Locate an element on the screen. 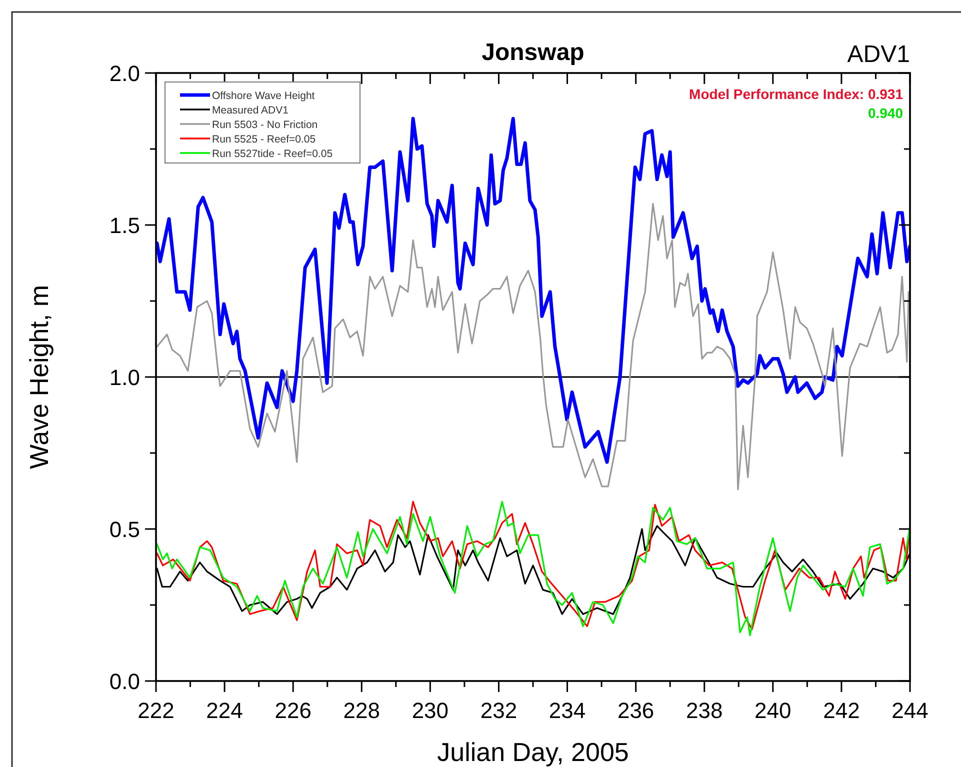 The image size is (961, 767). legend-label: Run 5527tide - Reef=0.05 is located at coordinates (272, 154).